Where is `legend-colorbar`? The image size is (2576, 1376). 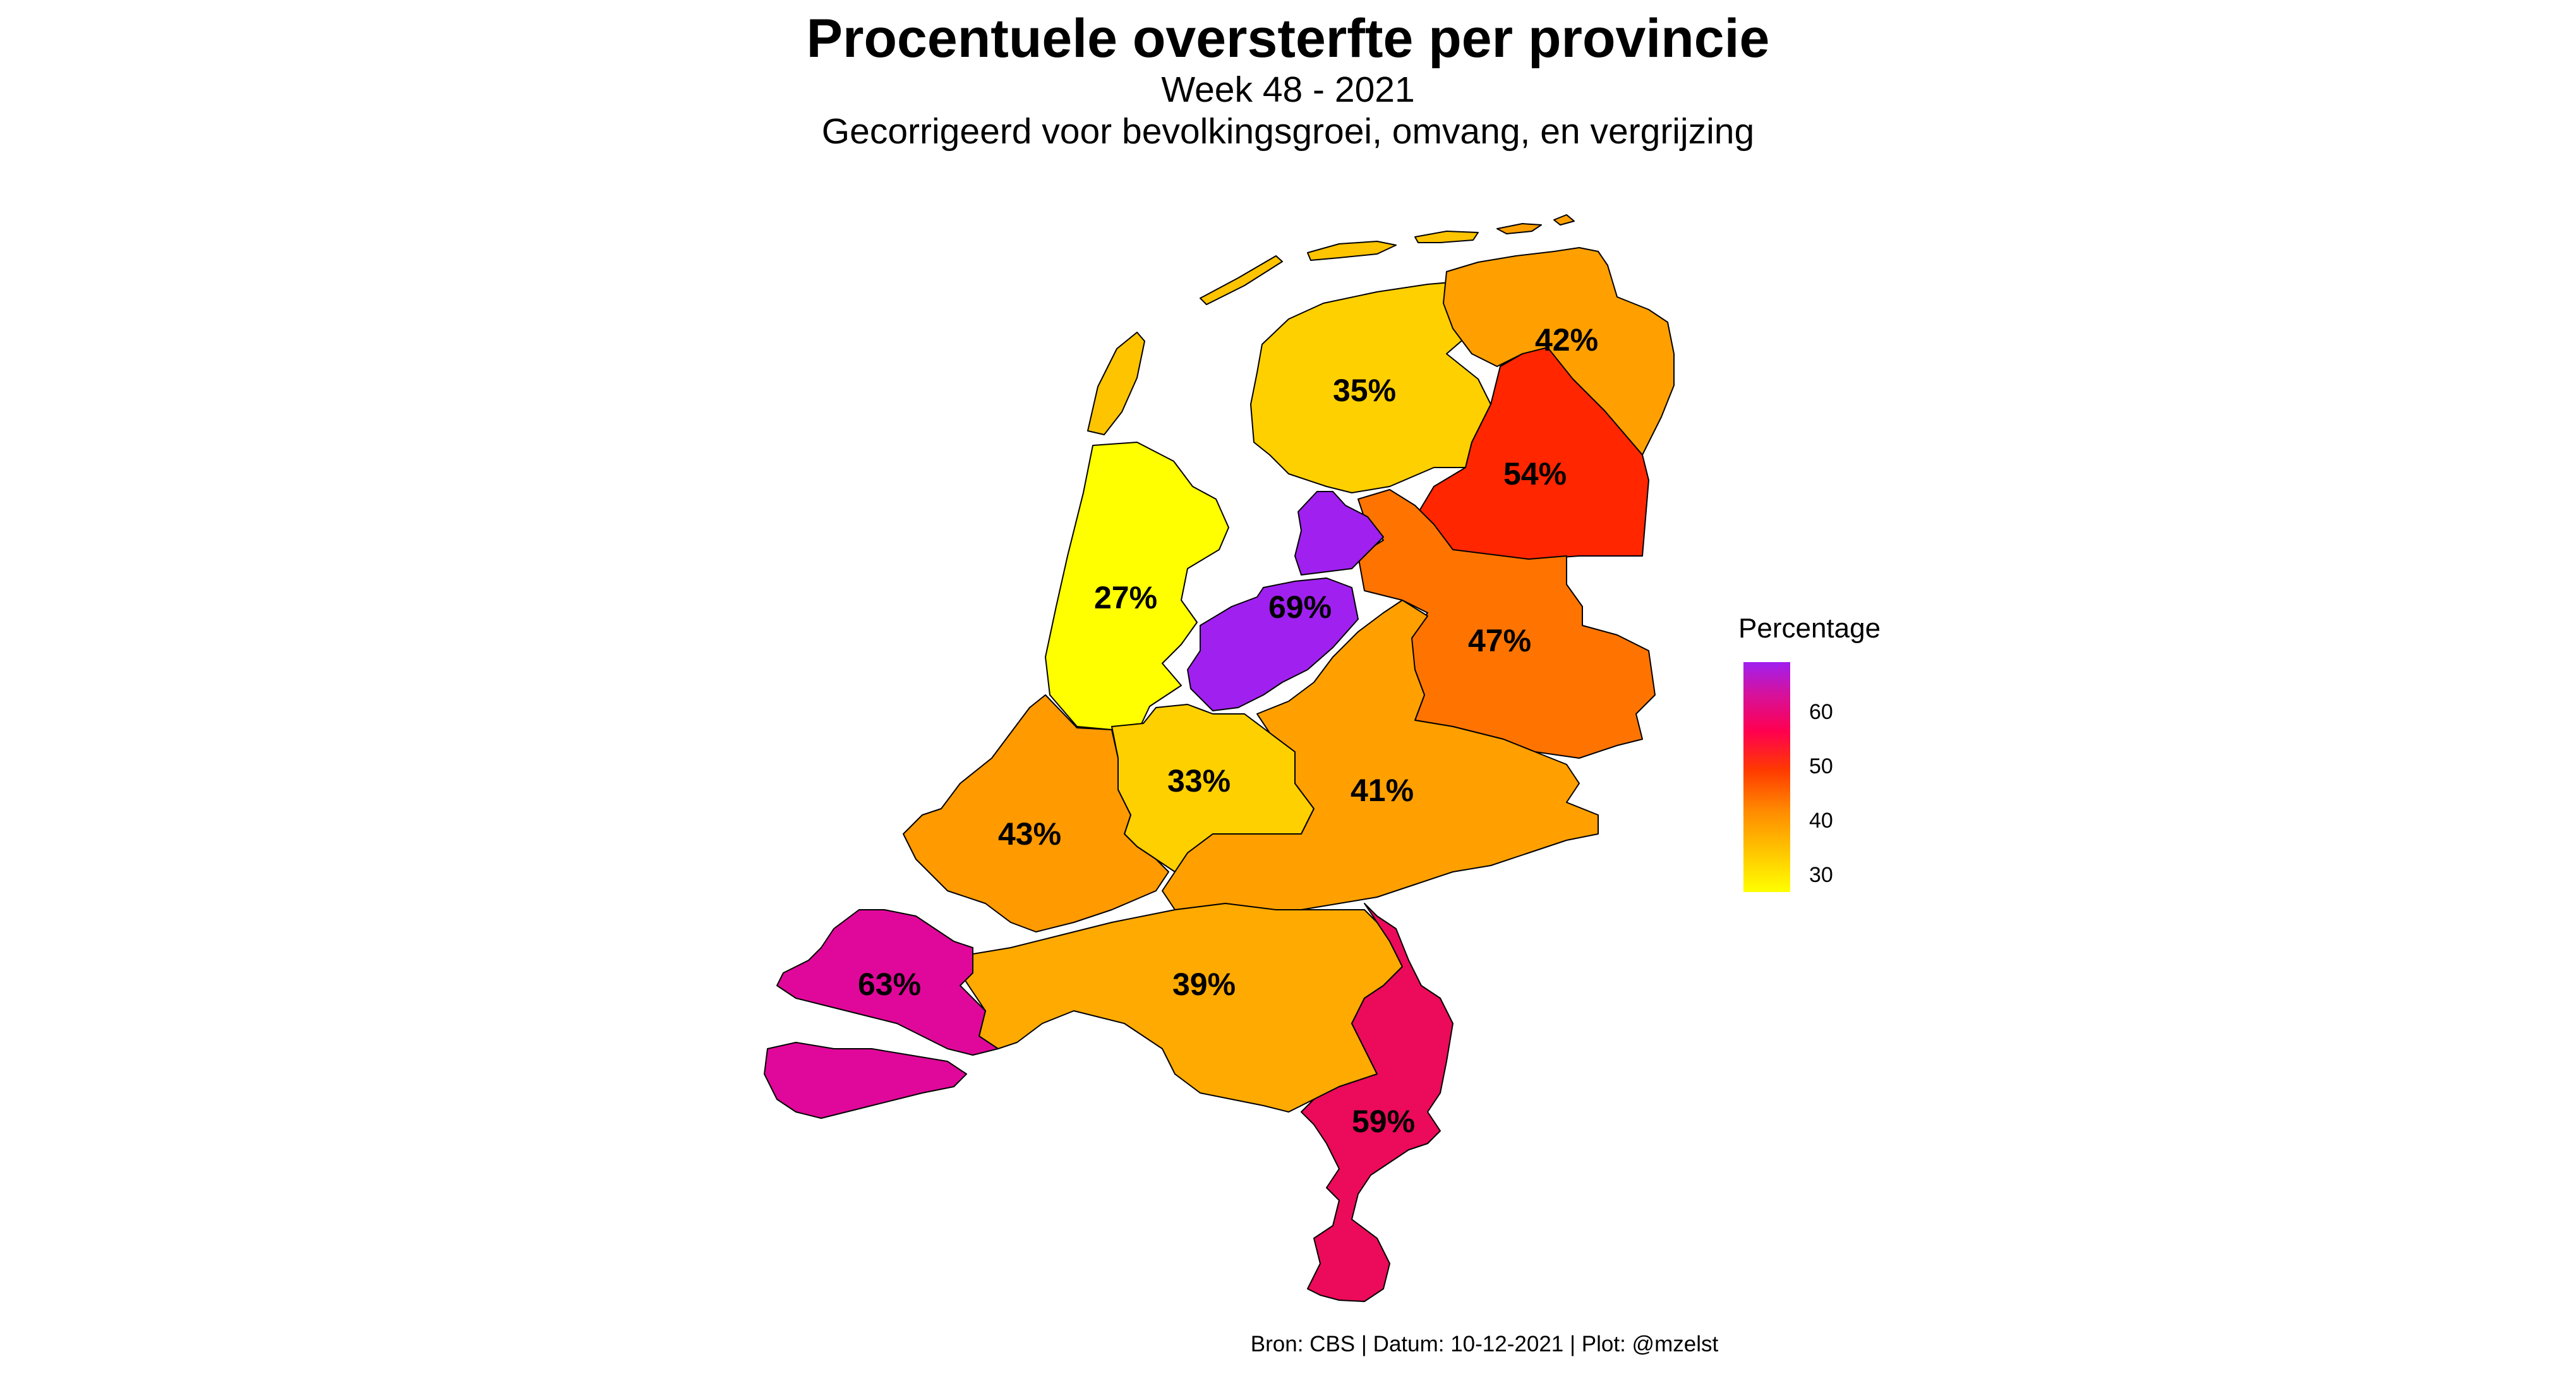
legend-colorbar is located at coordinates (1766, 777).